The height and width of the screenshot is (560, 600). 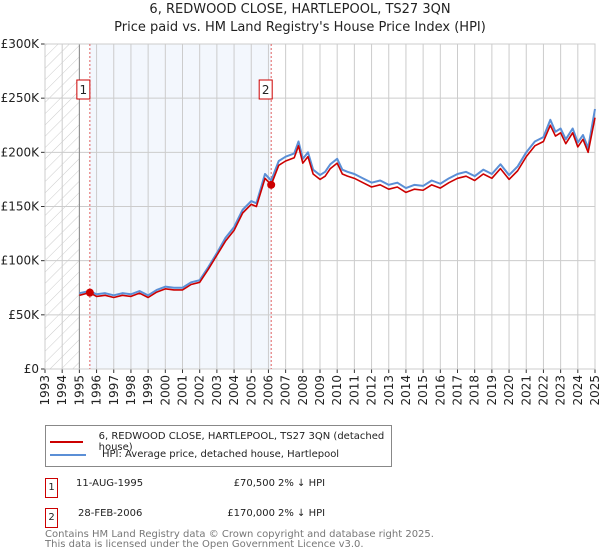 I want to click on x-tick-label: 2021, so click(x=526, y=390).